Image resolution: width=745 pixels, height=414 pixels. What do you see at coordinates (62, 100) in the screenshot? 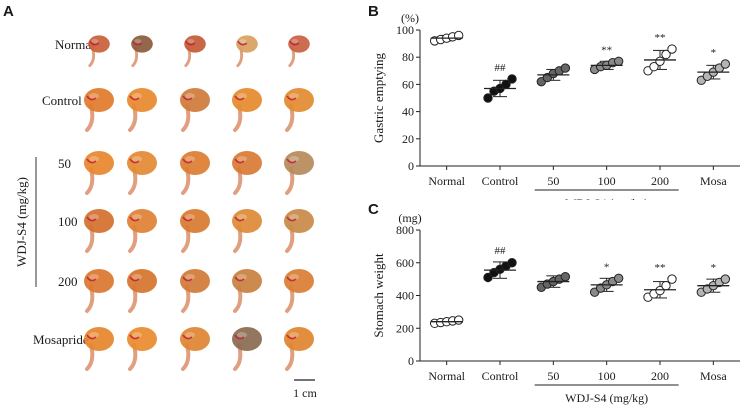
I see `photo-row-label: Control` at bounding box center [62, 100].